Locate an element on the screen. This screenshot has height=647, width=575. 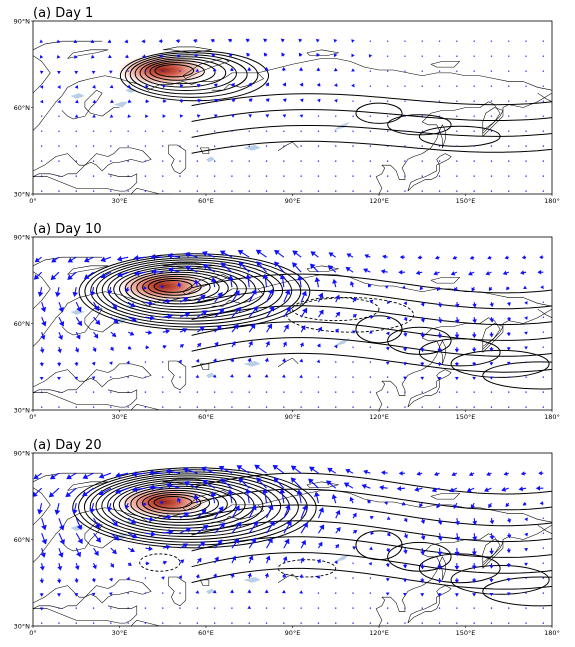
x-tick-label: 150°E is located at coordinates (466, 417).